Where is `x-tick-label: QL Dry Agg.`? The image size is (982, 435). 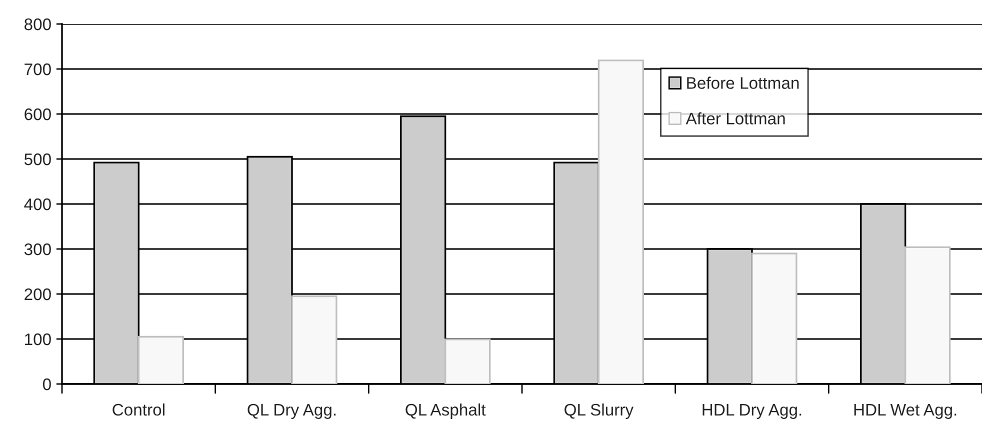
x-tick-label: QL Dry Agg. is located at coordinates (292, 411).